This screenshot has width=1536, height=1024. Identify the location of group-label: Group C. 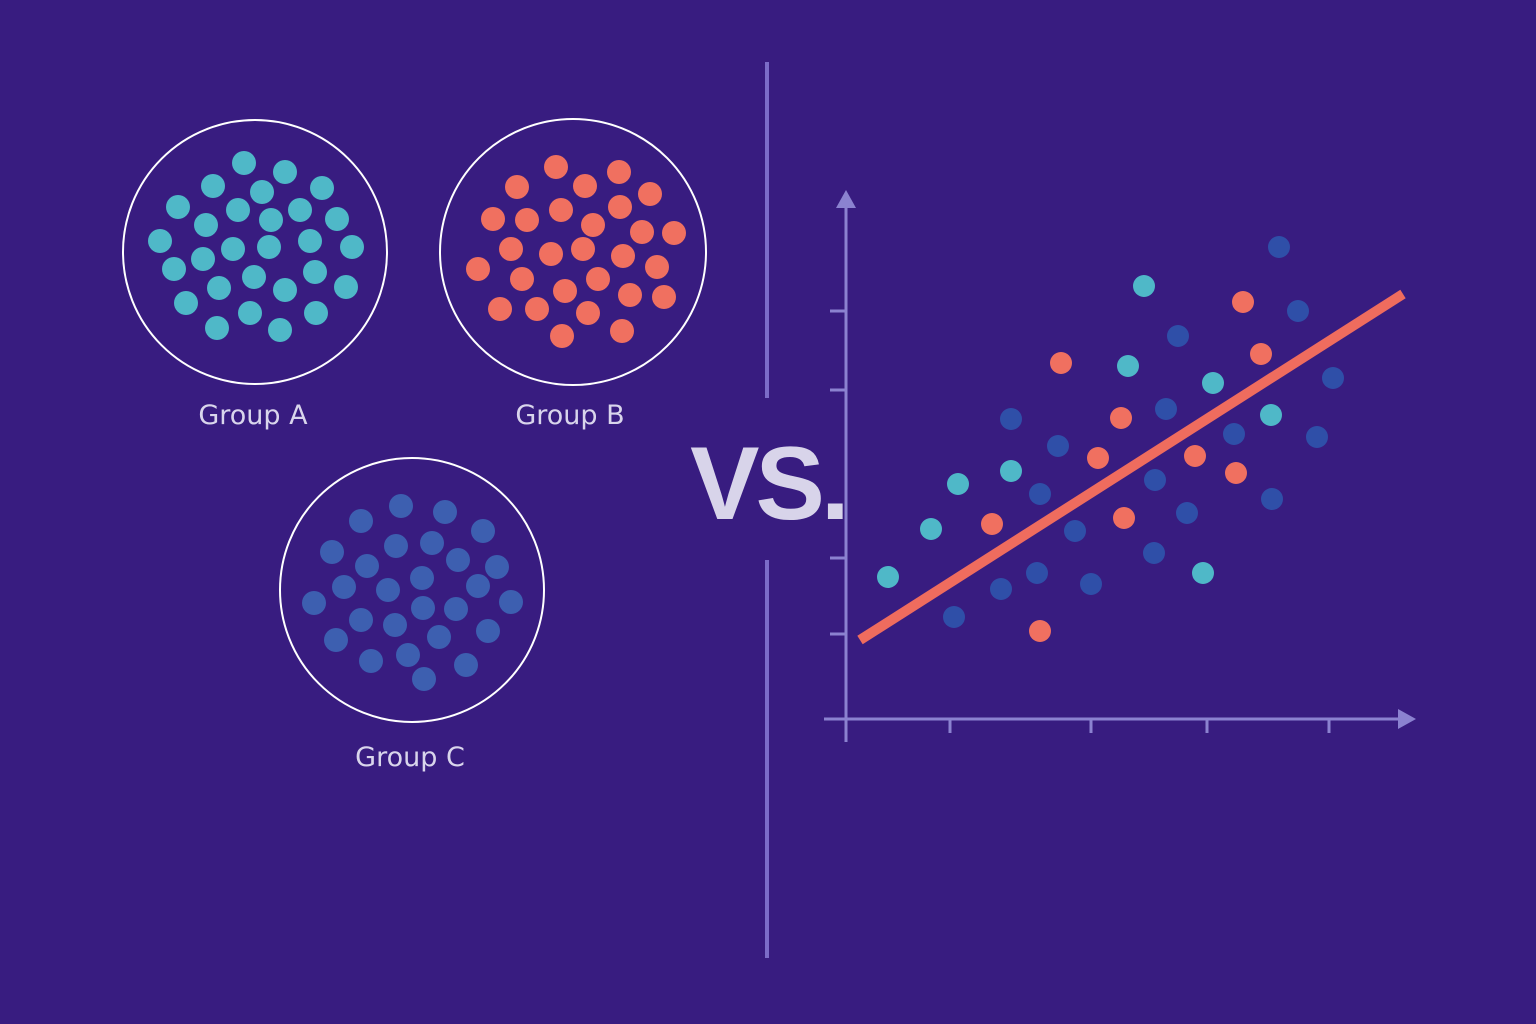
(410, 757).